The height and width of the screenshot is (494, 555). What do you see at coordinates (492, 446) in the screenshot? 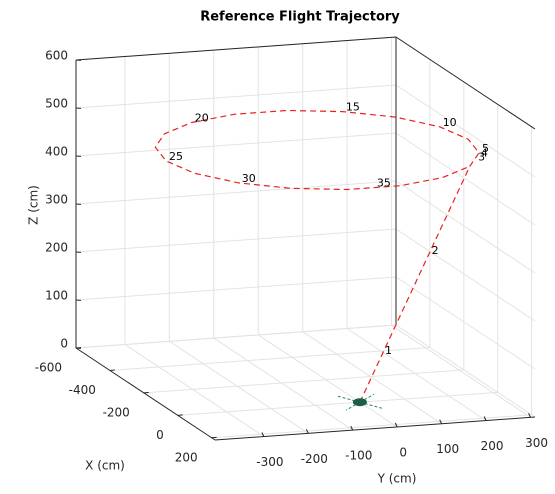
I see `y-tick-label: 200` at bounding box center [492, 446].